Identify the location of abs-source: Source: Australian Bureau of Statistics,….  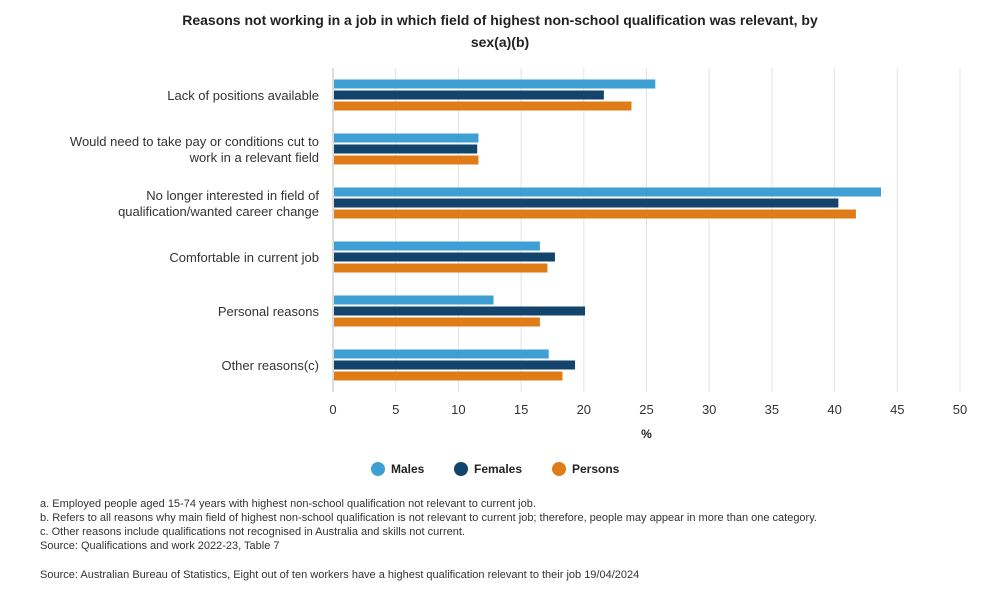
(340, 575).